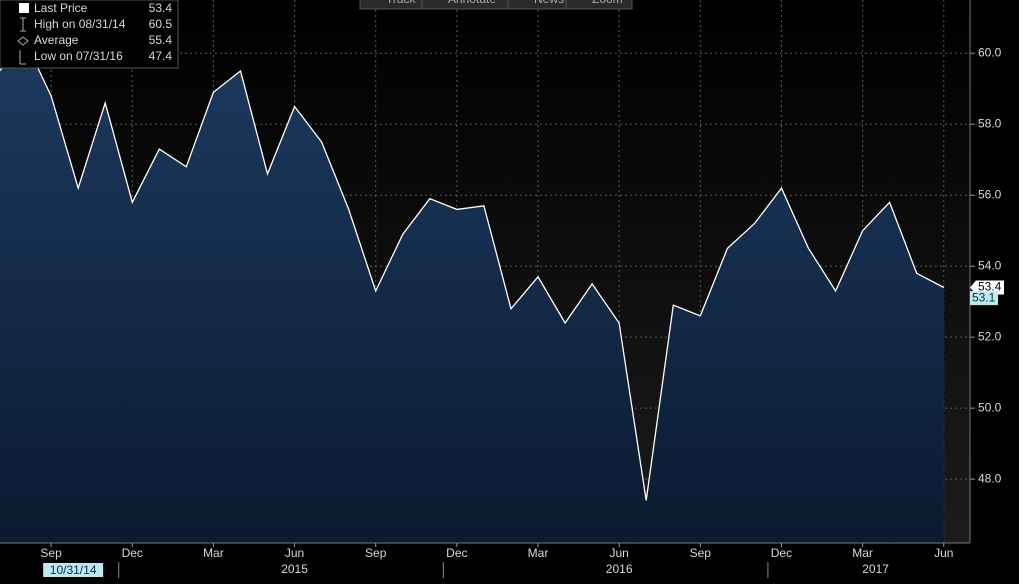 This screenshot has height=584, width=1019. Describe the element at coordinates (24, 8) in the screenshot. I see `legend-swatch` at that location.